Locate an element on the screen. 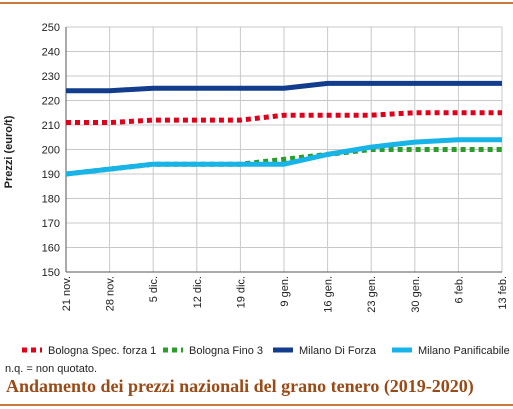 Image resolution: width=513 pixels, height=409 pixels. top-rule is located at coordinates (256, 3).